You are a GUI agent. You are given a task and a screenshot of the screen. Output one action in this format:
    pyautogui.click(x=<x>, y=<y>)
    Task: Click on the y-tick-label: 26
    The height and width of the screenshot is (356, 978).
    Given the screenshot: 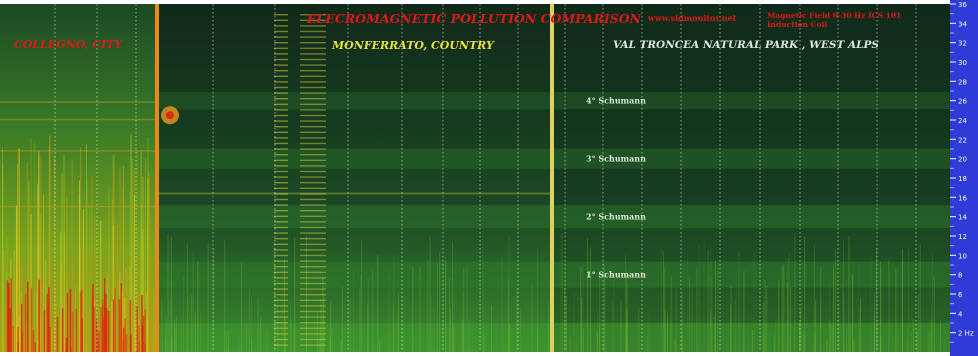 What is the action you would take?
    pyautogui.click(x=962, y=102)
    